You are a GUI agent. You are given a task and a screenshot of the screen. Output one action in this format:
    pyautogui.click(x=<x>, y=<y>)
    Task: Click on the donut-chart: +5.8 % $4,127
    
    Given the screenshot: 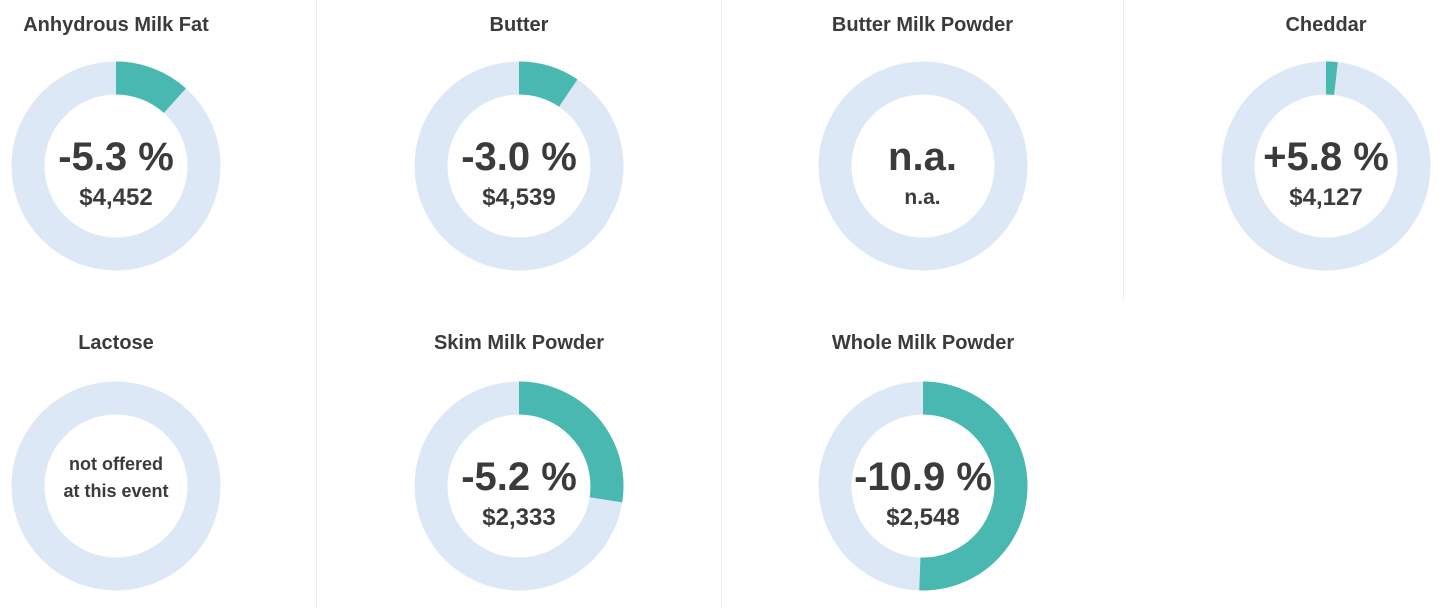 What is the action you would take?
    pyautogui.click(x=1326, y=166)
    